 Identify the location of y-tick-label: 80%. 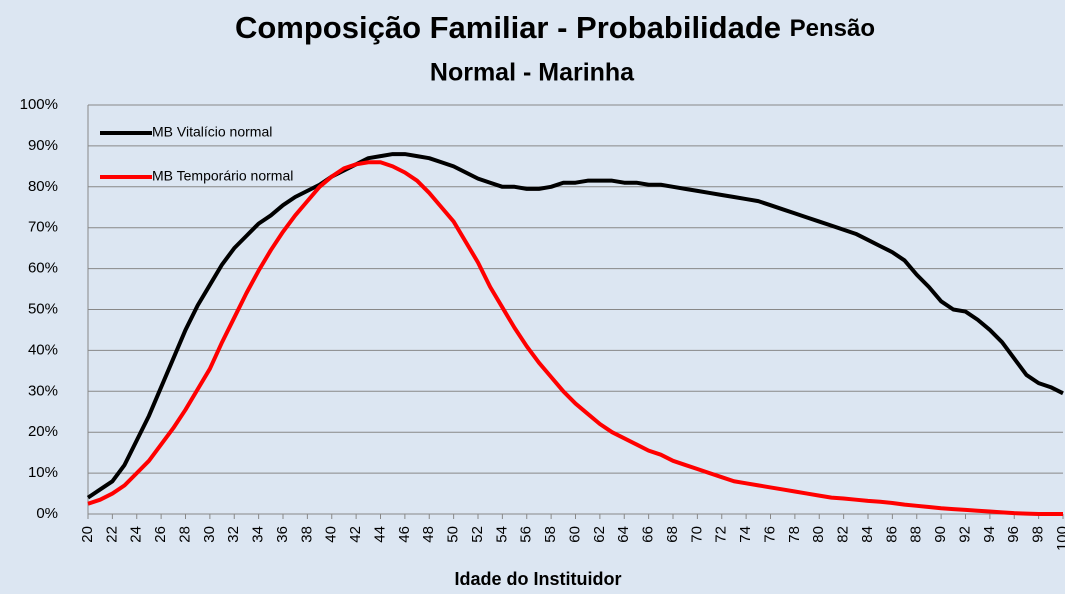
(43, 186).